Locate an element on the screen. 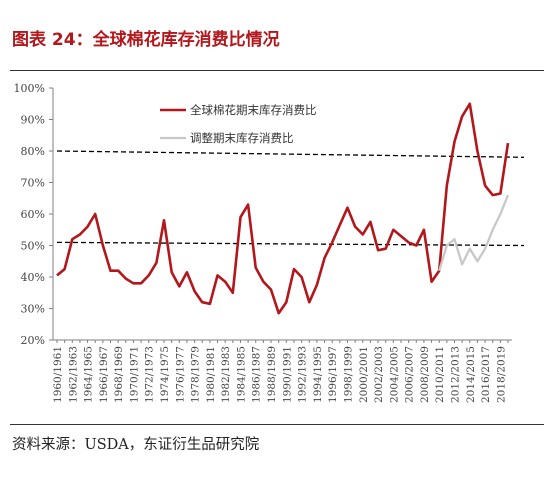  x-tick-label: 1984/1985 is located at coordinates (241, 374).